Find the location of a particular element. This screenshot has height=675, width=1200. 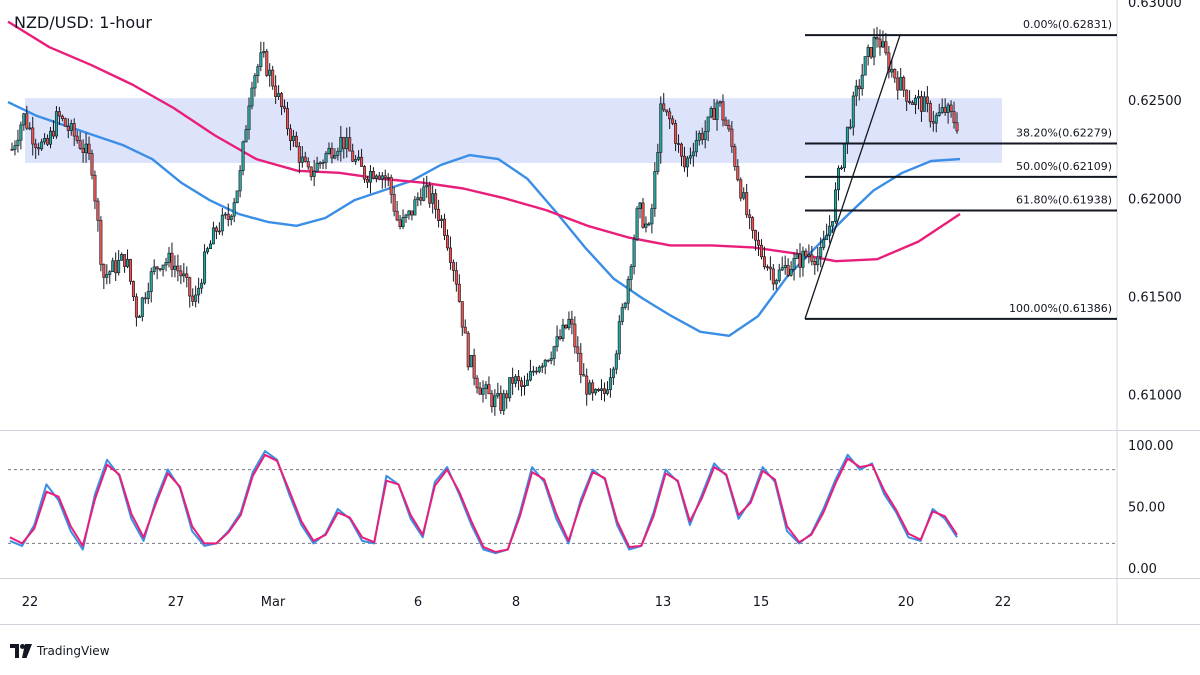

stochastic-axis-label: 100.00 is located at coordinates (1151, 446).